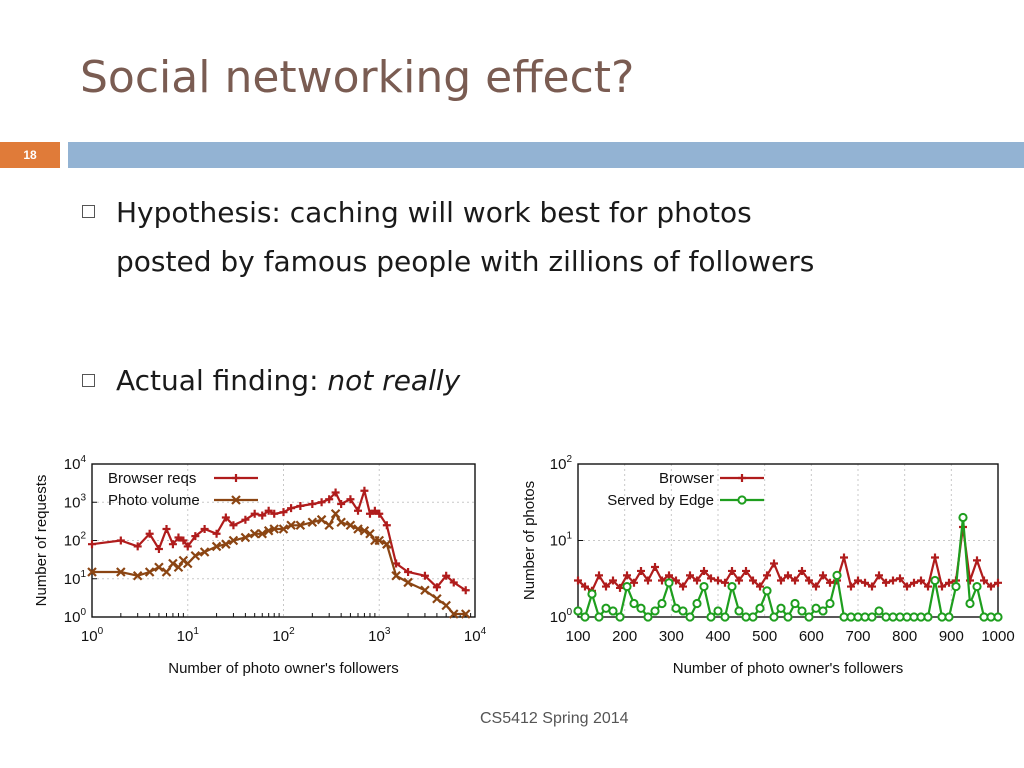 This screenshot has width=1024, height=768. What do you see at coordinates (685, 489) in the screenshot?
I see `legend: Browser Served by Edge` at bounding box center [685, 489].